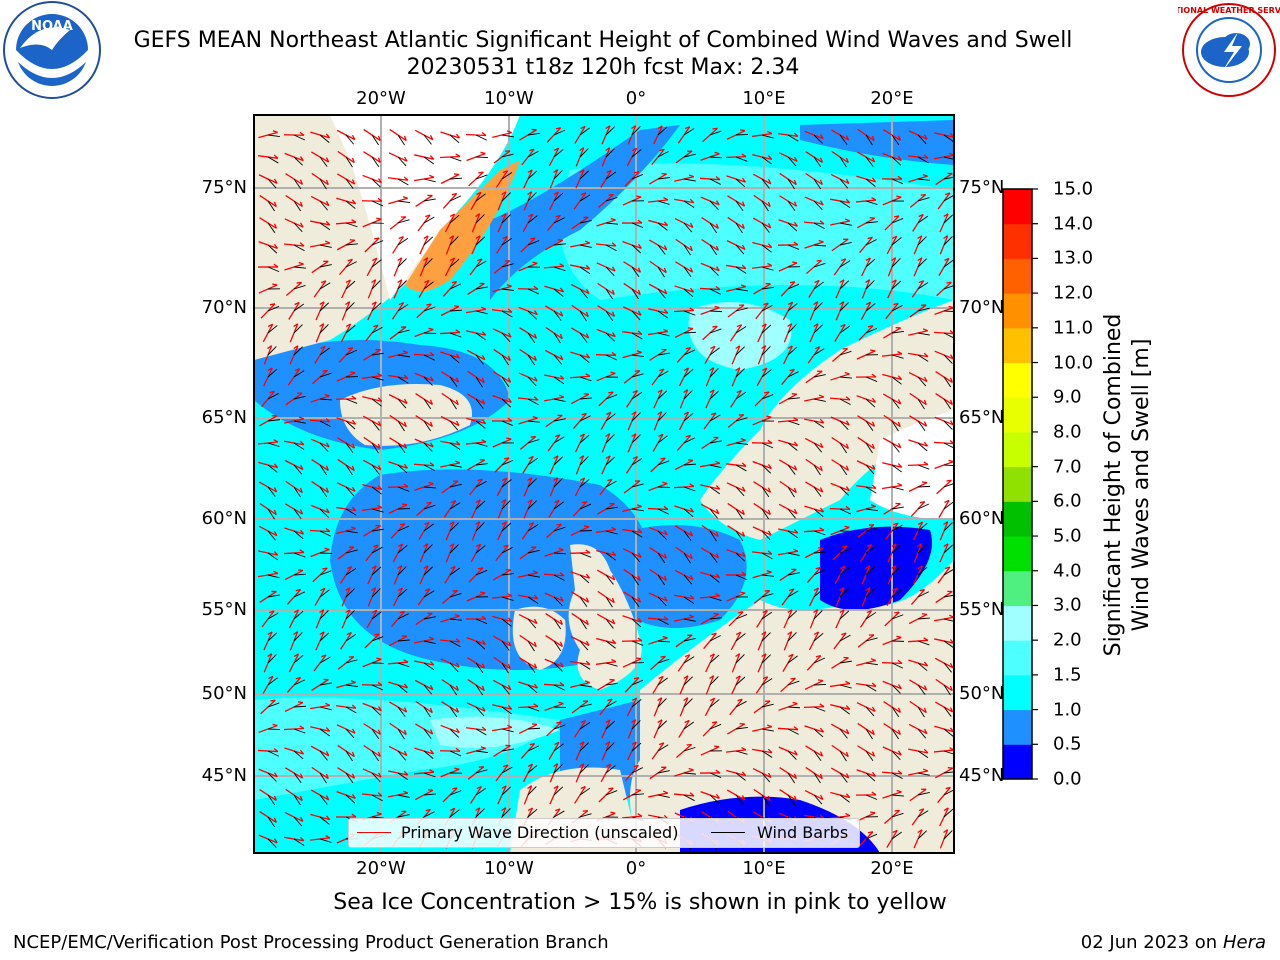  I want to click on lat-label-right: 50°N, so click(982, 693).